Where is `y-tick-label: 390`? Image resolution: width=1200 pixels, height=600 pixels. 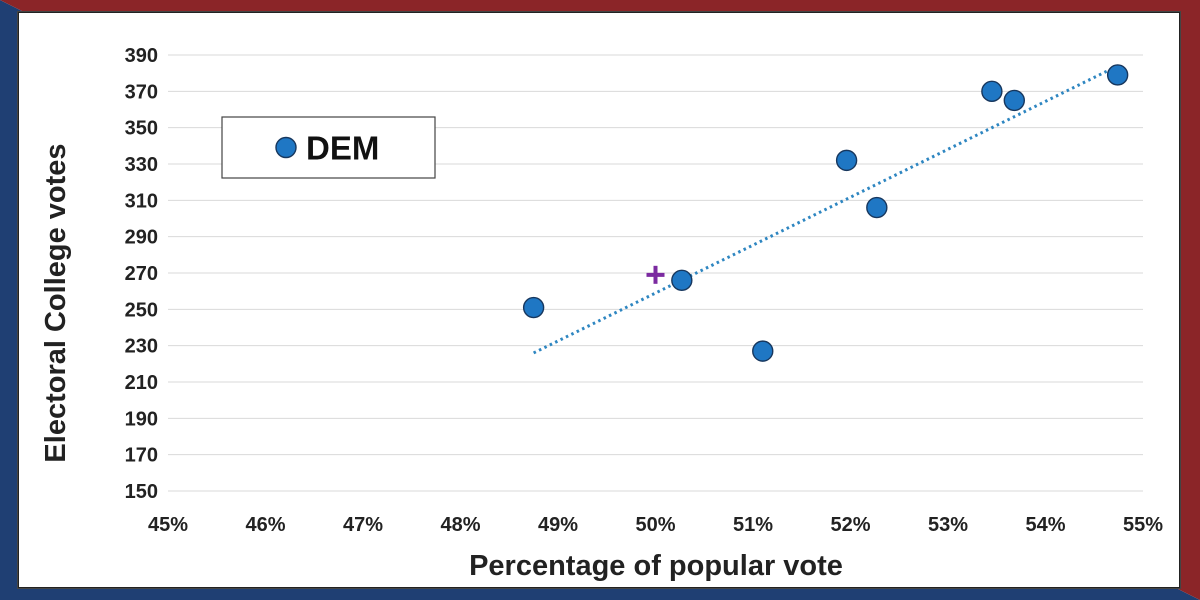
y-tick-label: 390 is located at coordinates (141, 56).